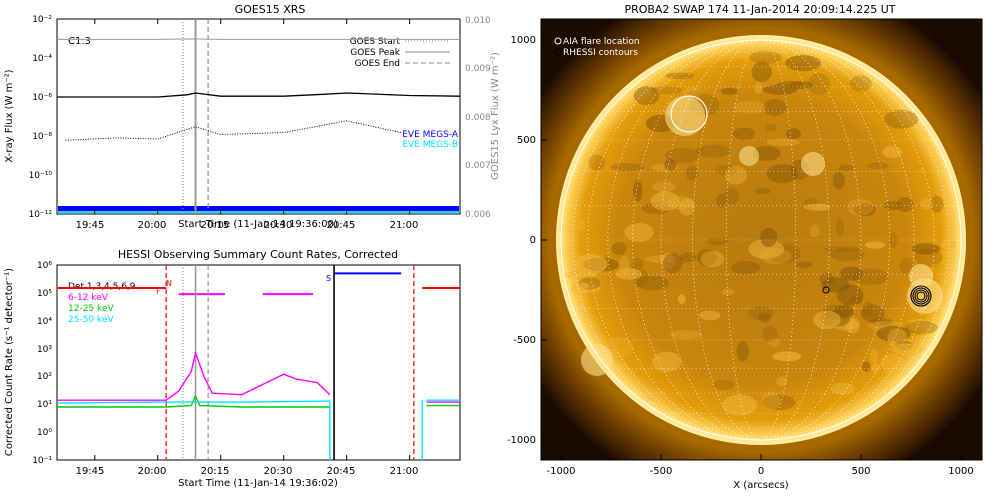 The width and height of the screenshot is (1000, 500). I want to click on hessi-ytick: 10⁵, so click(44, 294).